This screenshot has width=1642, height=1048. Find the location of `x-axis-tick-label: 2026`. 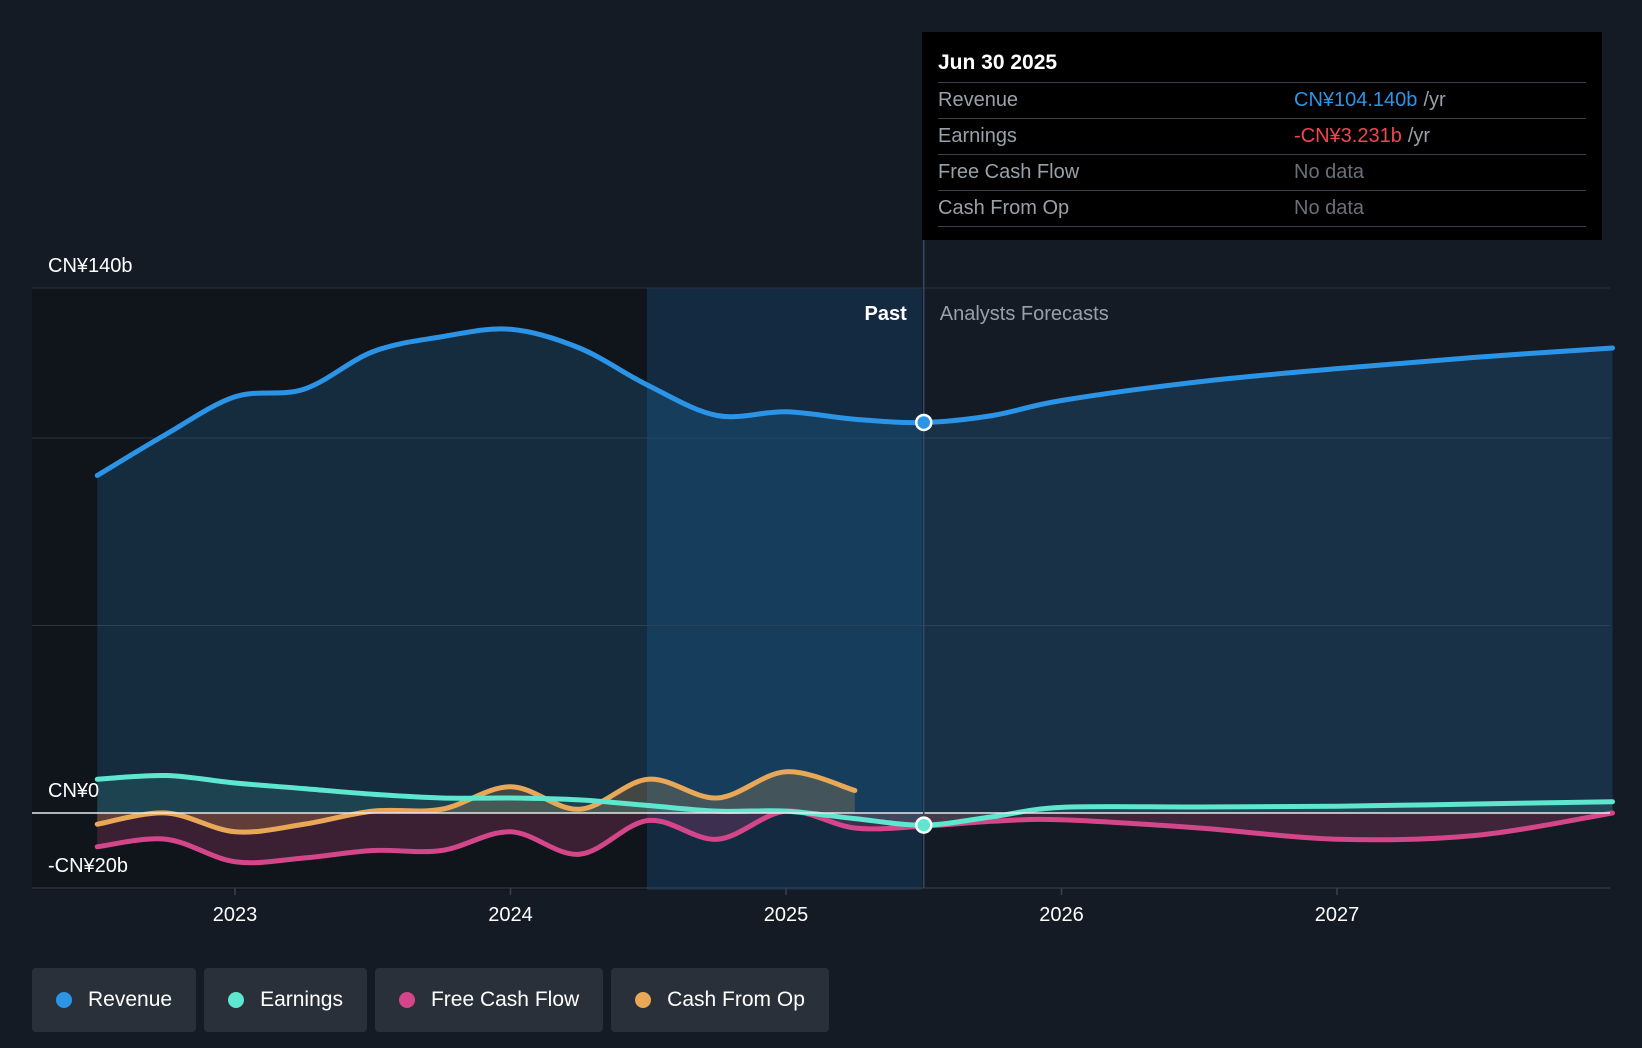

x-axis-tick-label: 2026 is located at coordinates (1061, 915).